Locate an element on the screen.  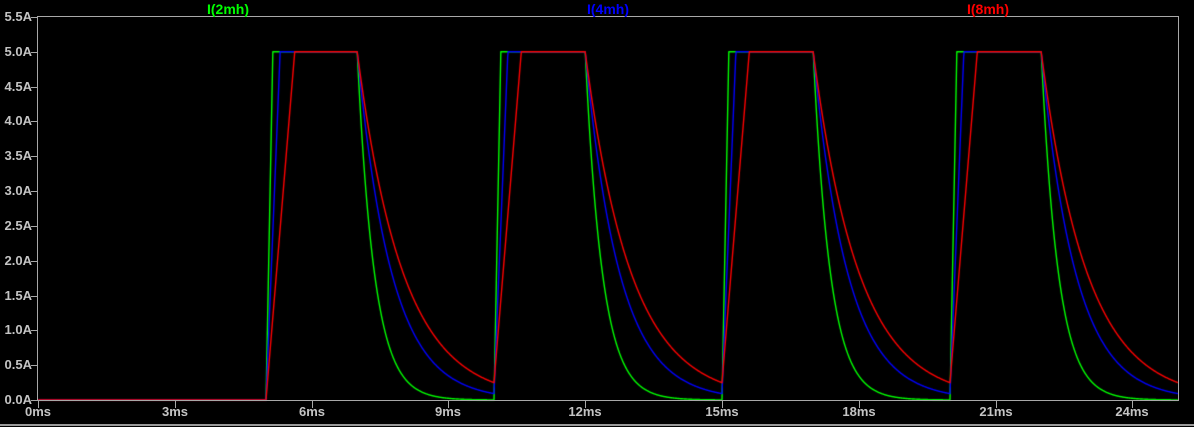
legend-item-i8mh: I(8mh) is located at coordinates (988, 9).